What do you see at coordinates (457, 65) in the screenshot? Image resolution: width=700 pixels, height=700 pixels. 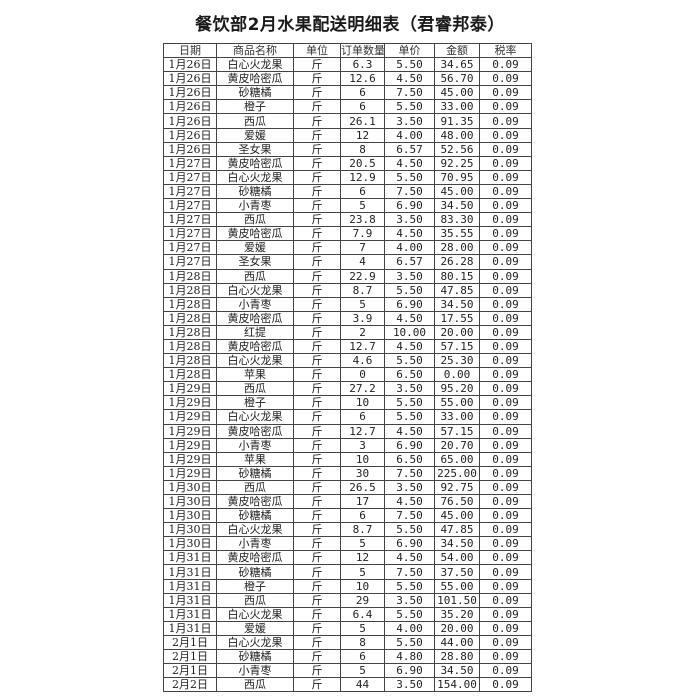 I see `cell-amount: 34.65` at bounding box center [457, 65].